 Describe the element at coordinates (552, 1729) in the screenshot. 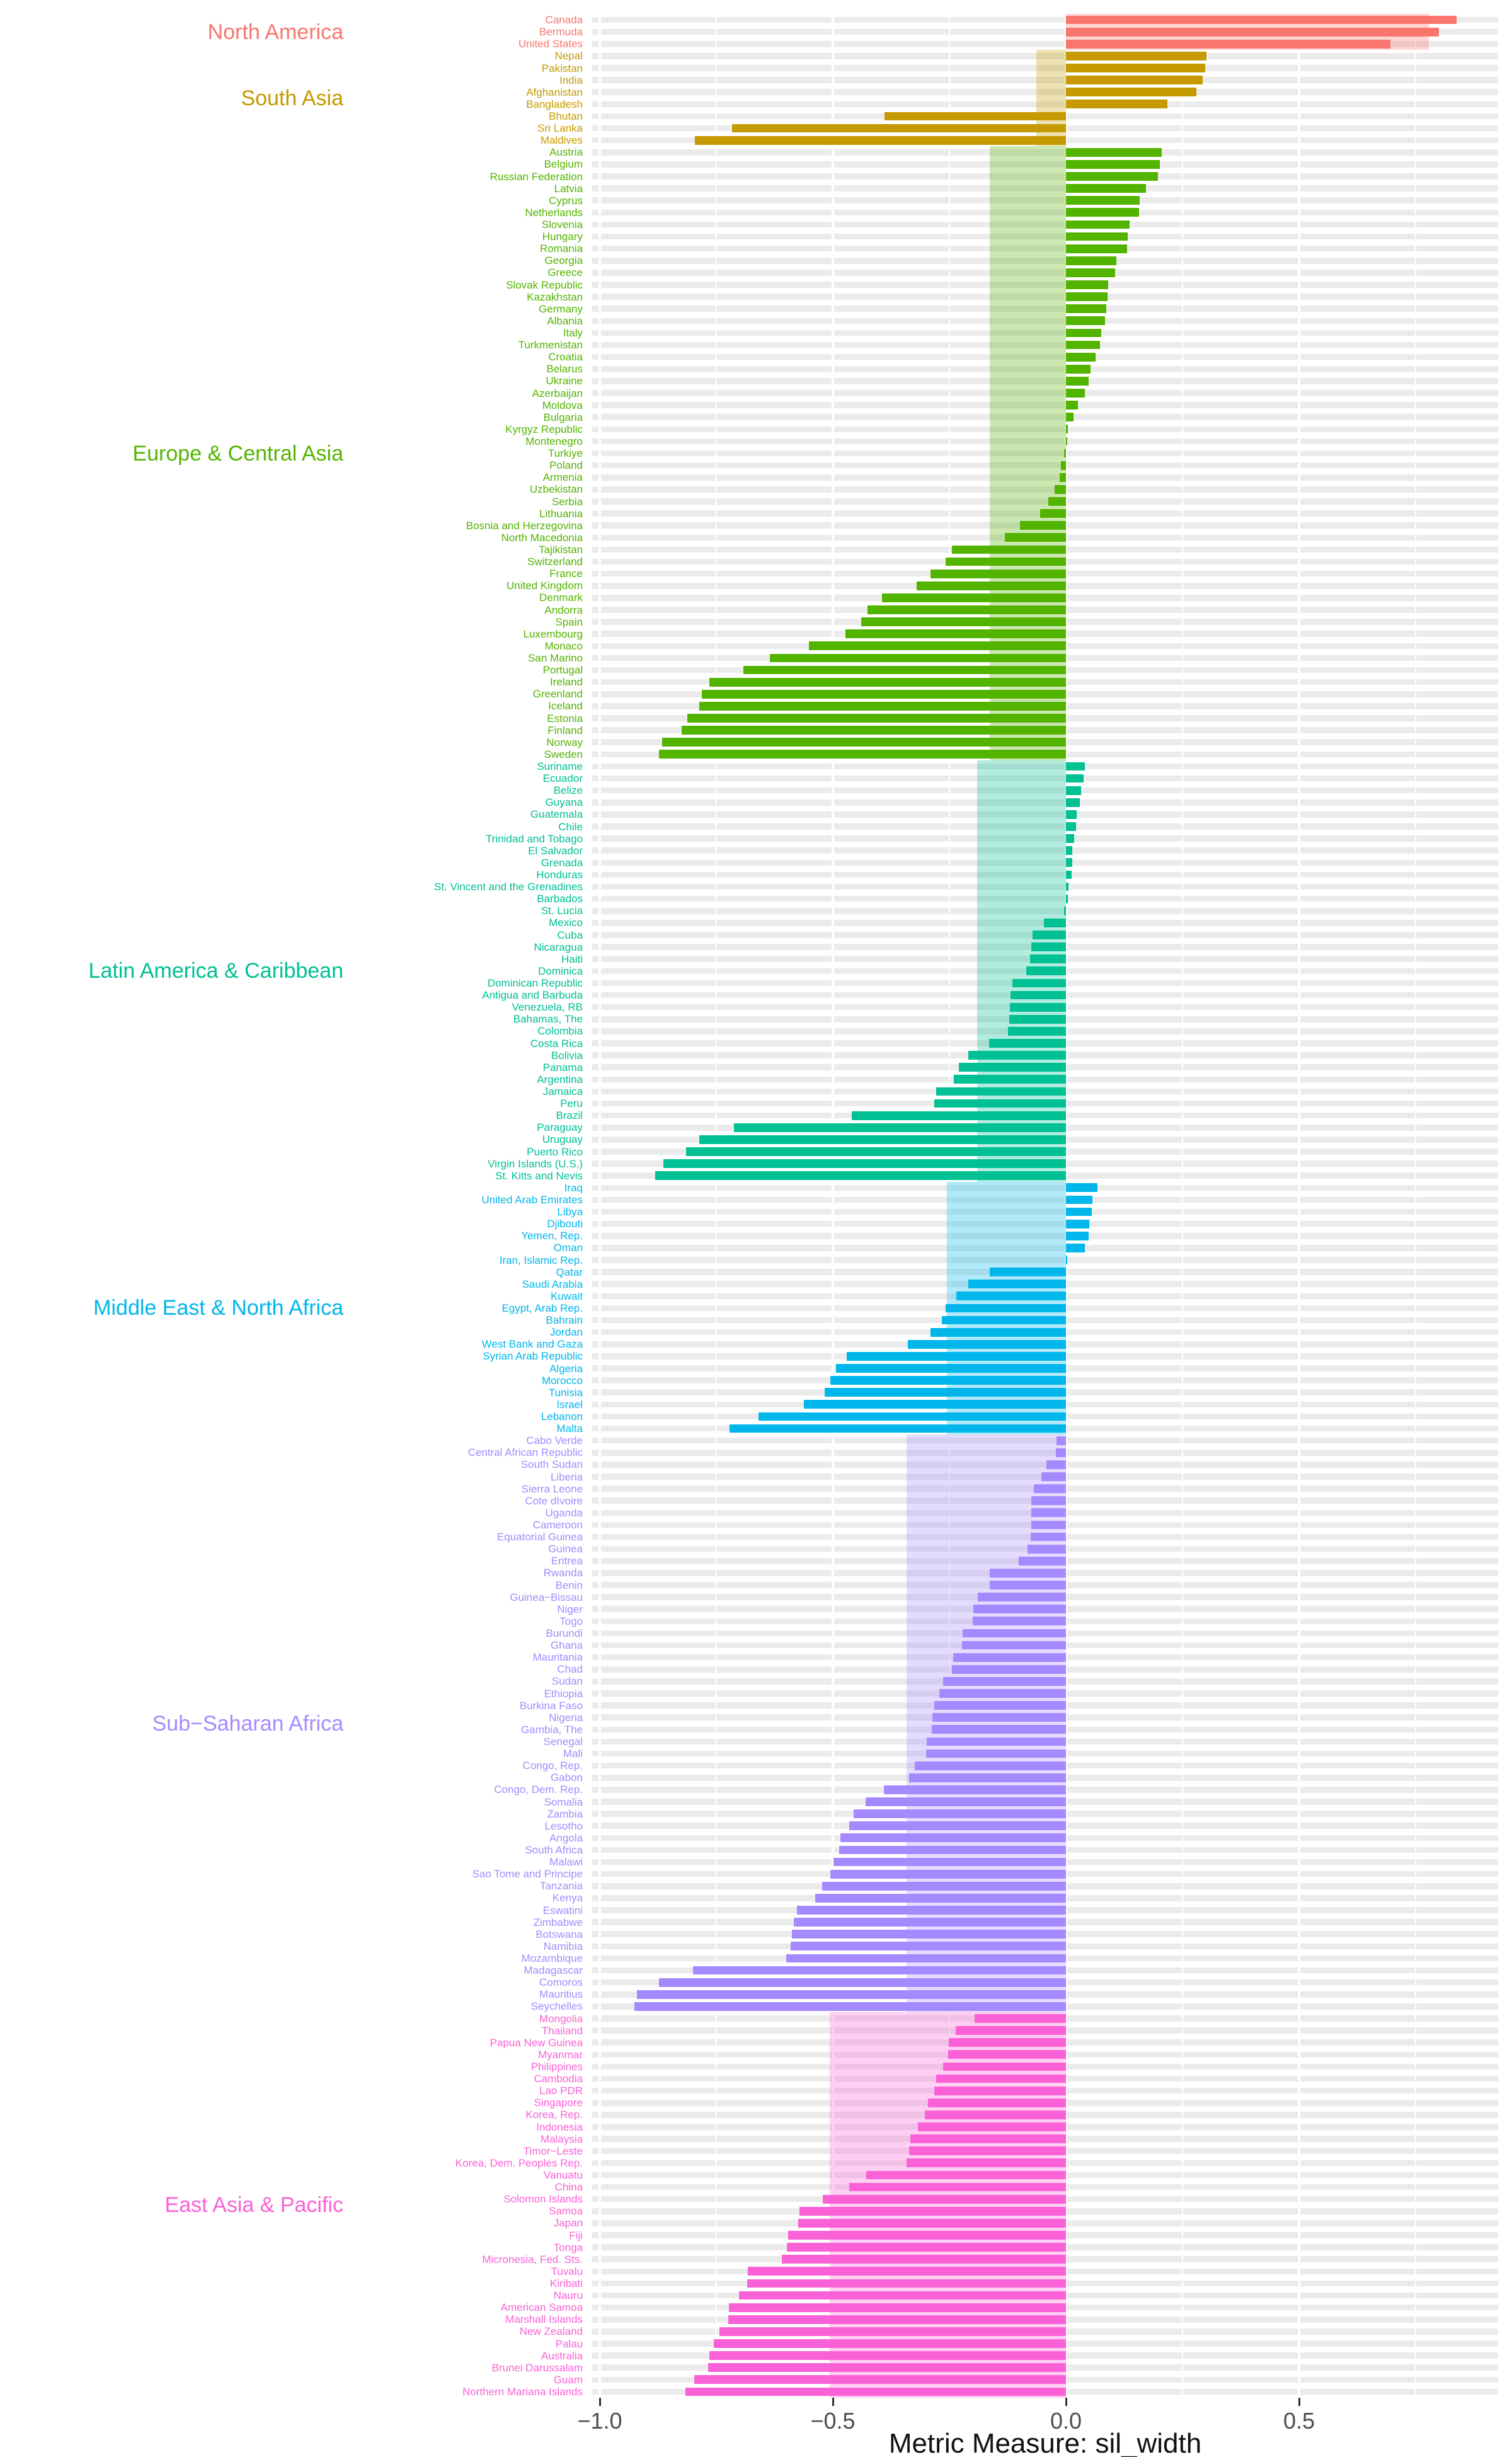

I see `country-label: Gambia, The` at that location.